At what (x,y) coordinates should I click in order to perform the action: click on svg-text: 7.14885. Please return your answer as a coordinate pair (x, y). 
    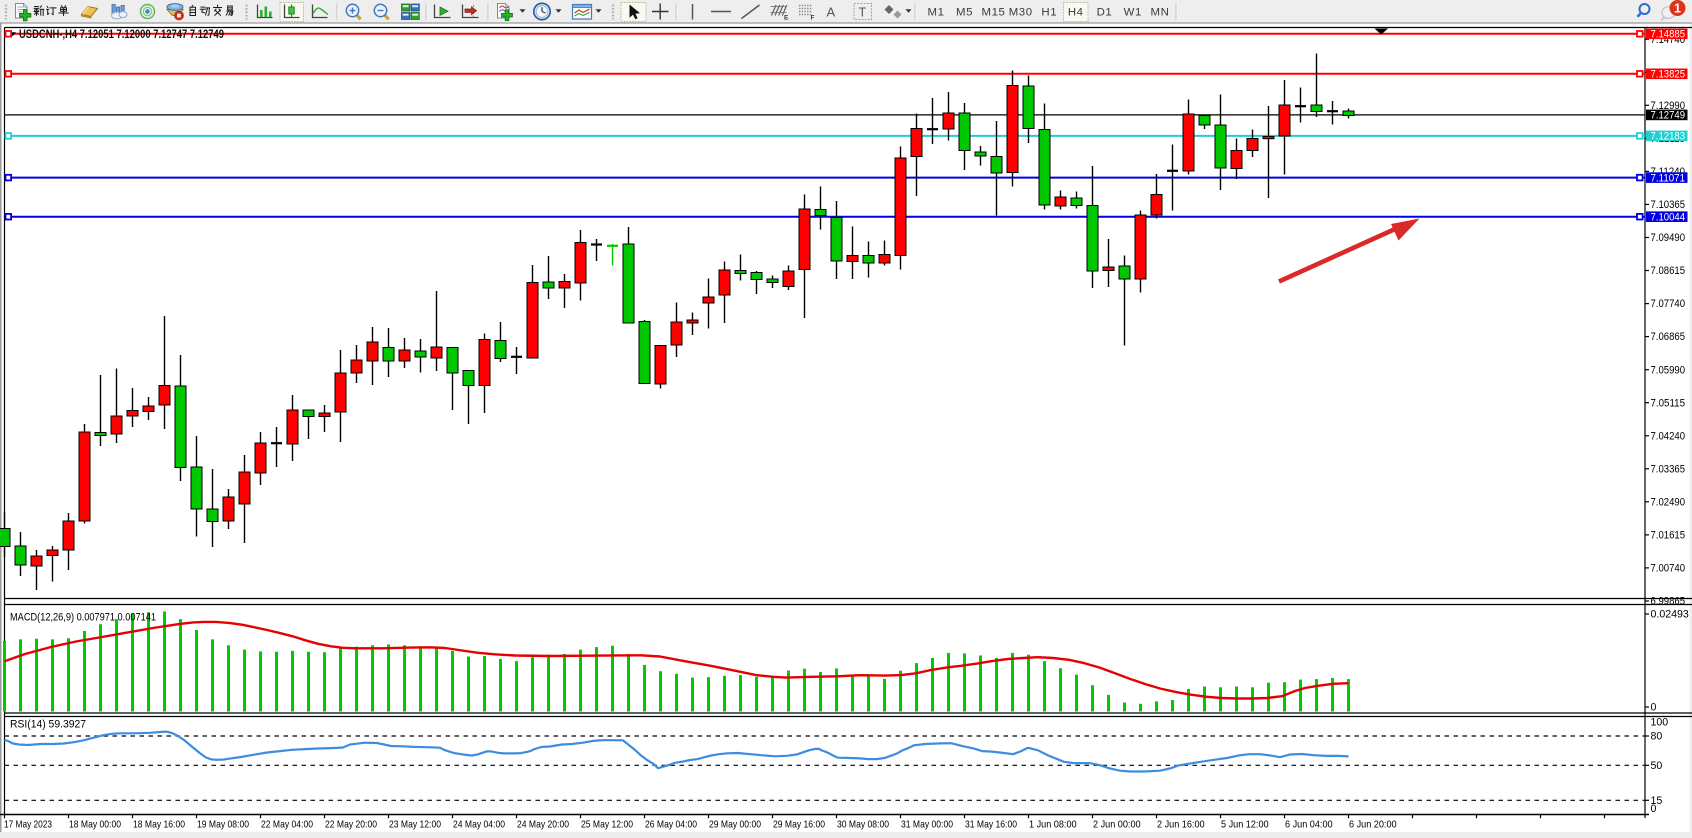
    Looking at the image, I should click on (1668, 35).